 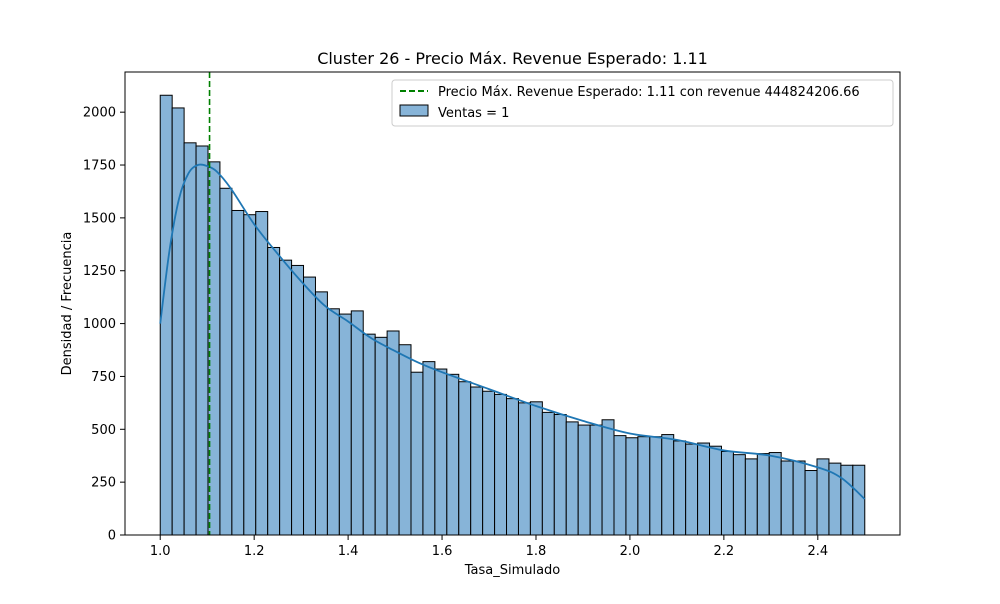 What do you see at coordinates (103, 430) in the screenshot?
I see `y-tick-label: 500` at bounding box center [103, 430].